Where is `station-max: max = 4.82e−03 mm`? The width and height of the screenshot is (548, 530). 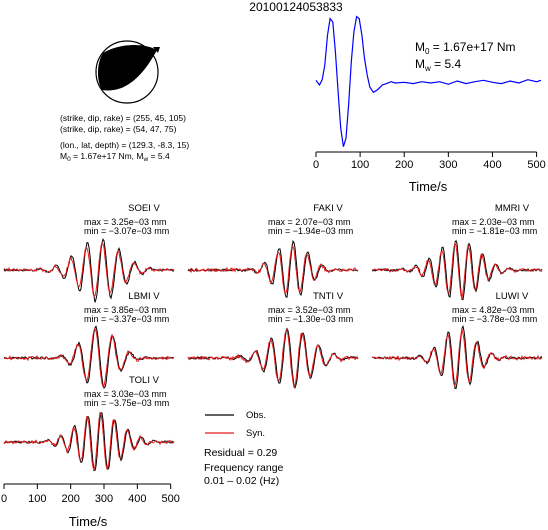 station-max: max = 4.82e−03 mm is located at coordinates (493, 310).